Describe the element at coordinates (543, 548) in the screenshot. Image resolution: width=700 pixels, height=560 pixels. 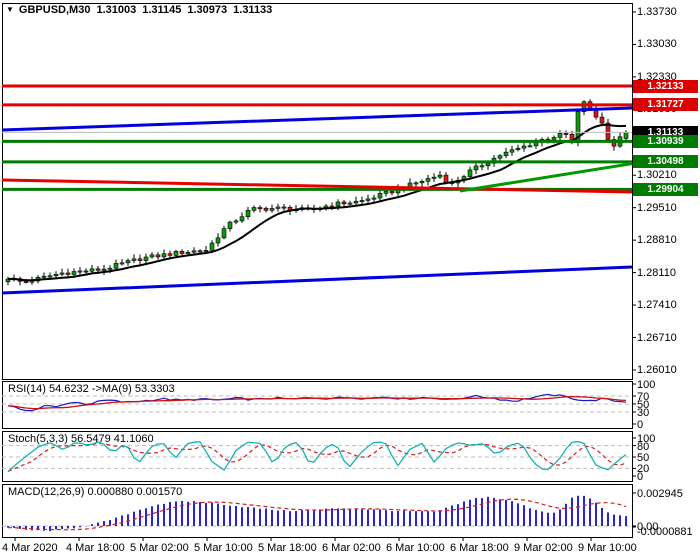
I see `time-label: 9 Mar 02:00` at that location.